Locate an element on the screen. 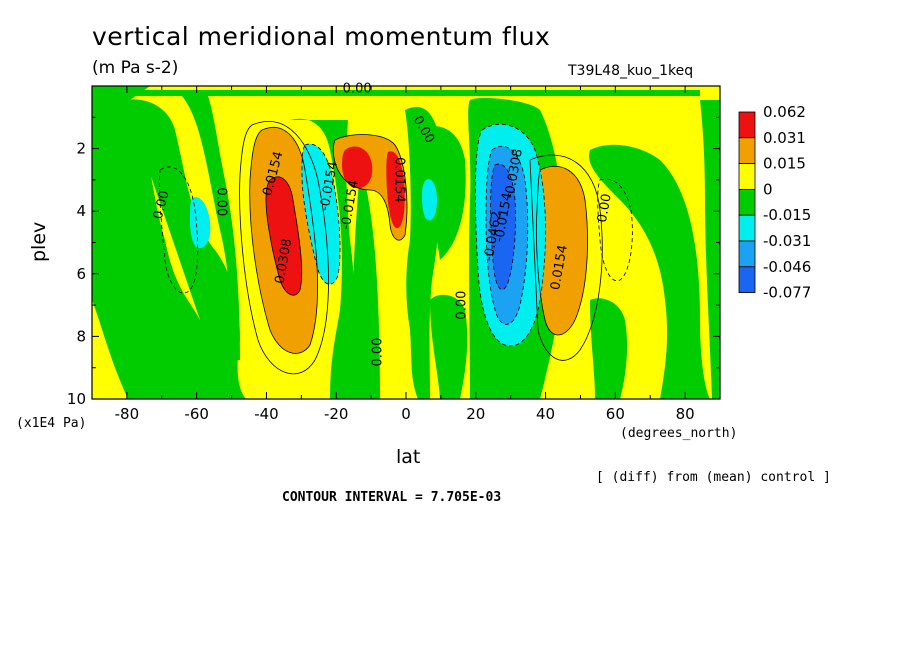 Image resolution: width=904 pixels, height=654 pixels. colorbar-label: -0.015 is located at coordinates (787, 215).